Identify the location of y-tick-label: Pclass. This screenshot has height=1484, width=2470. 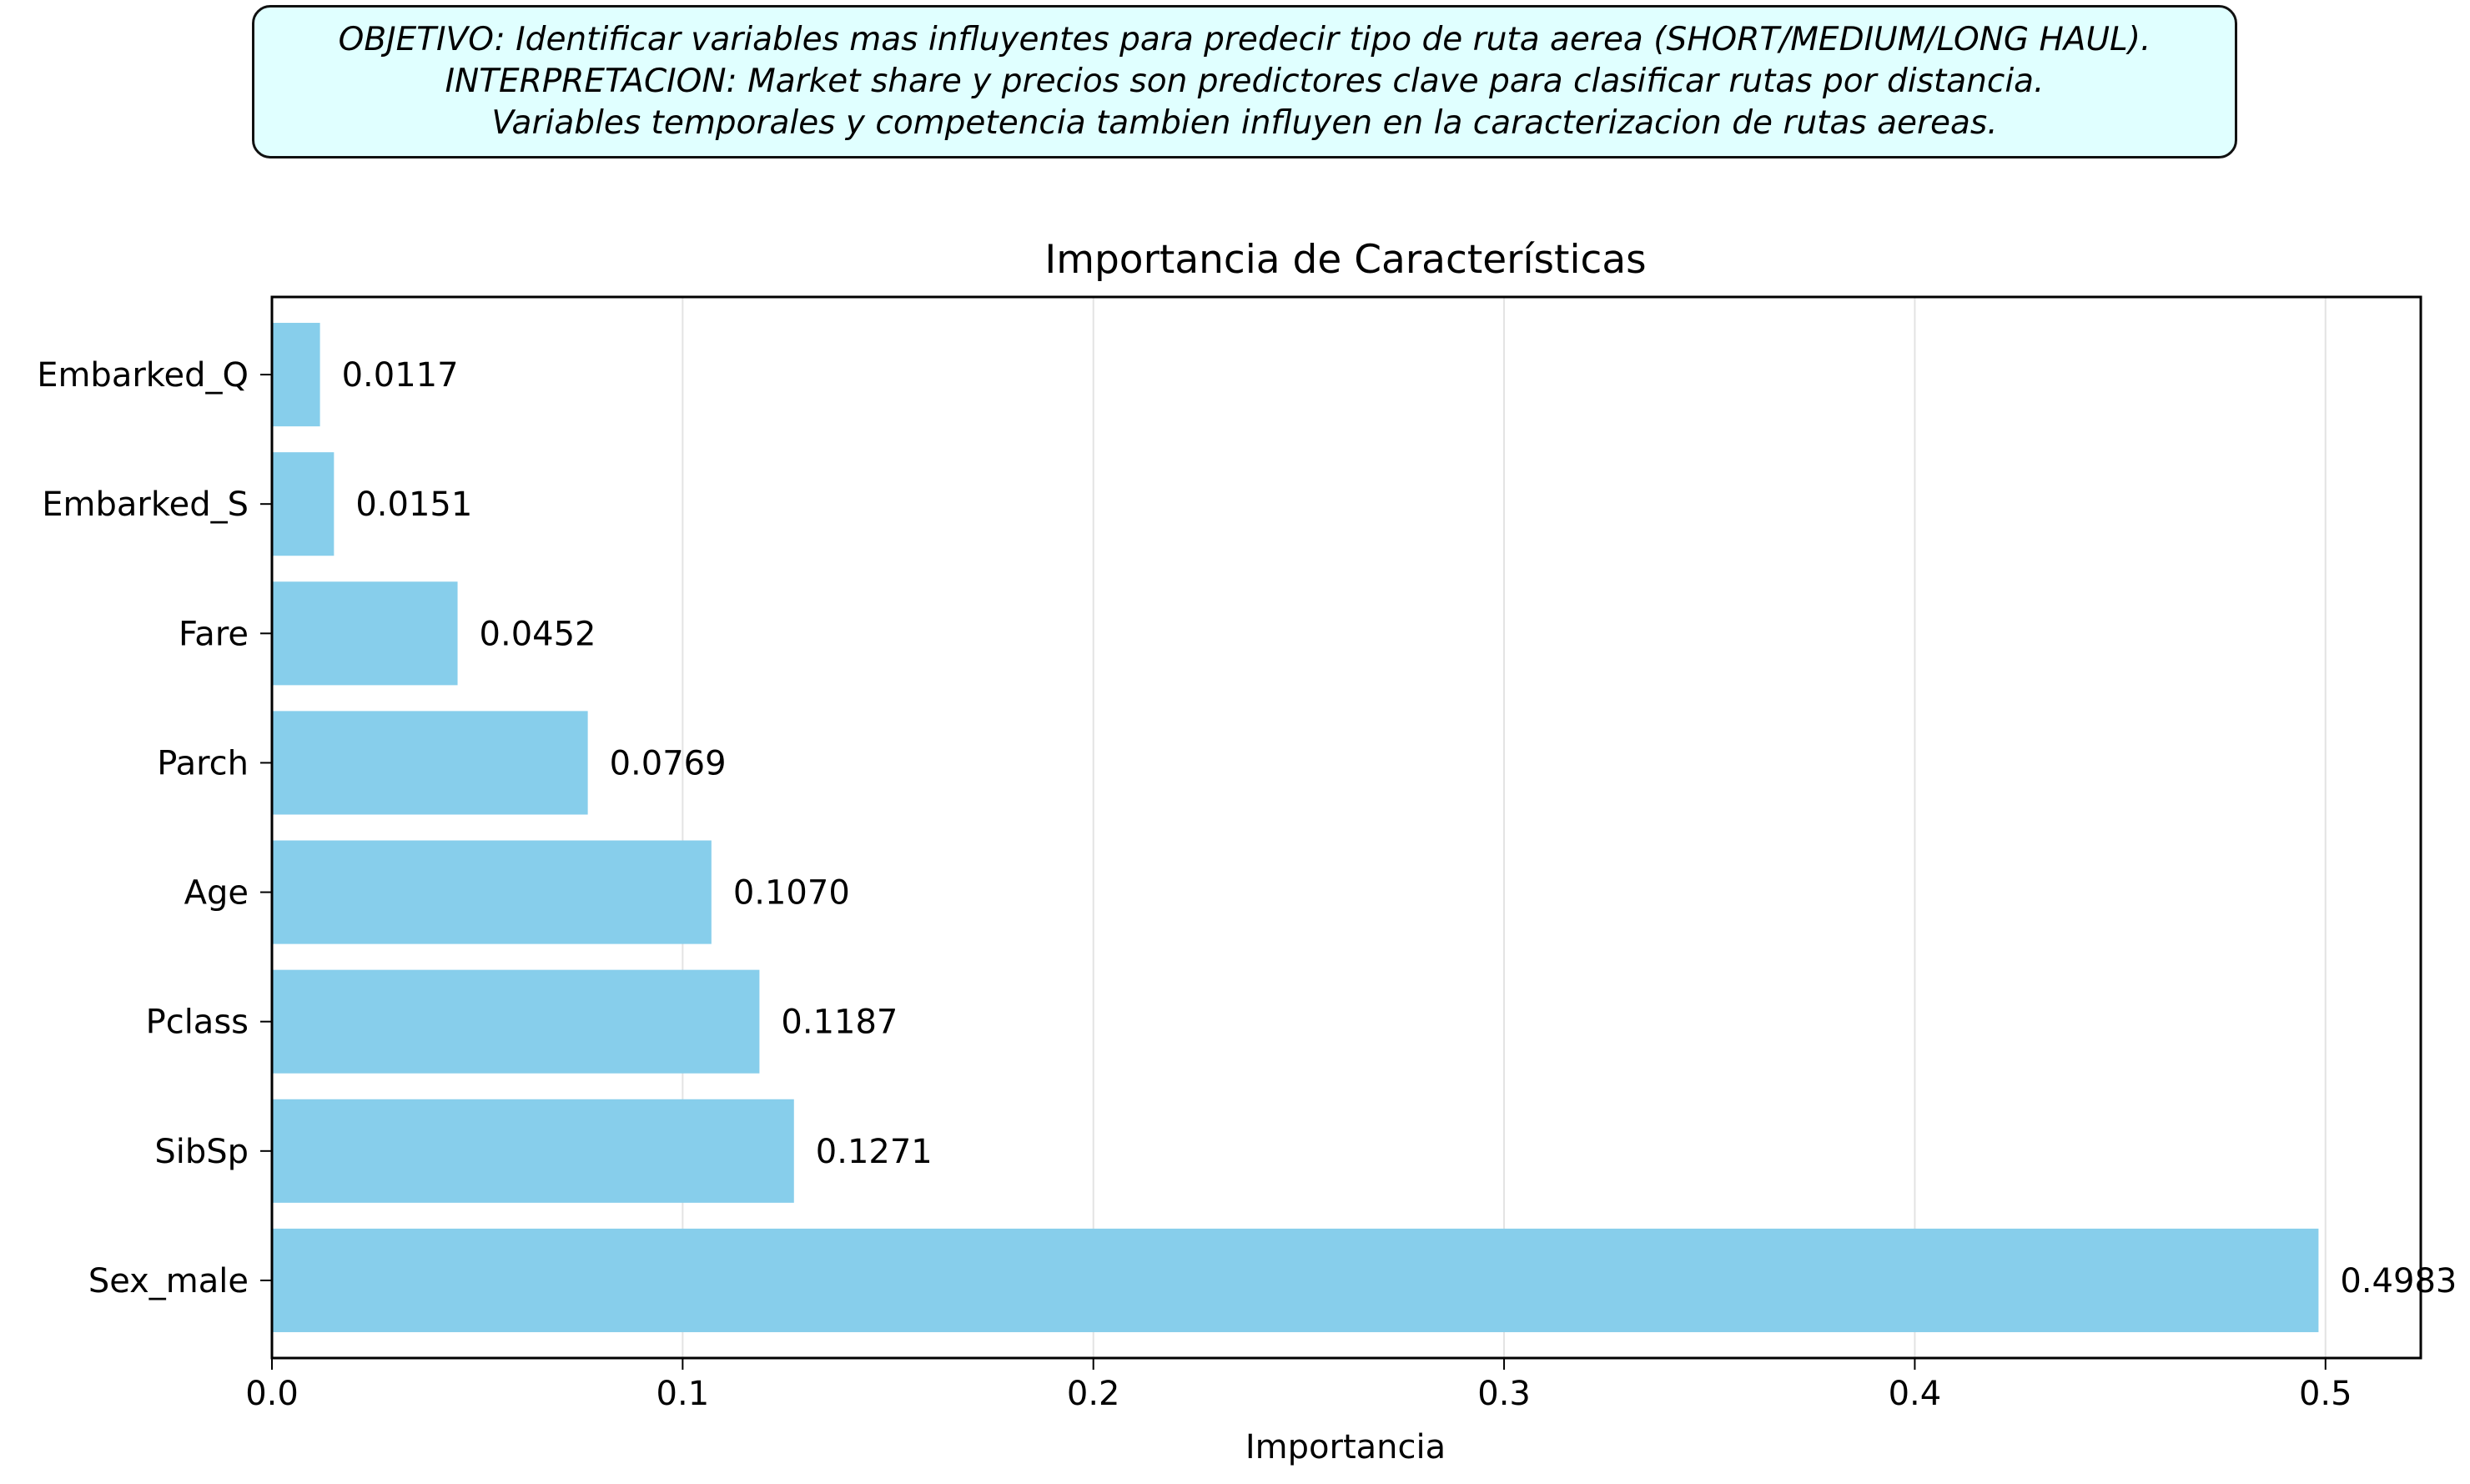
(198, 1023).